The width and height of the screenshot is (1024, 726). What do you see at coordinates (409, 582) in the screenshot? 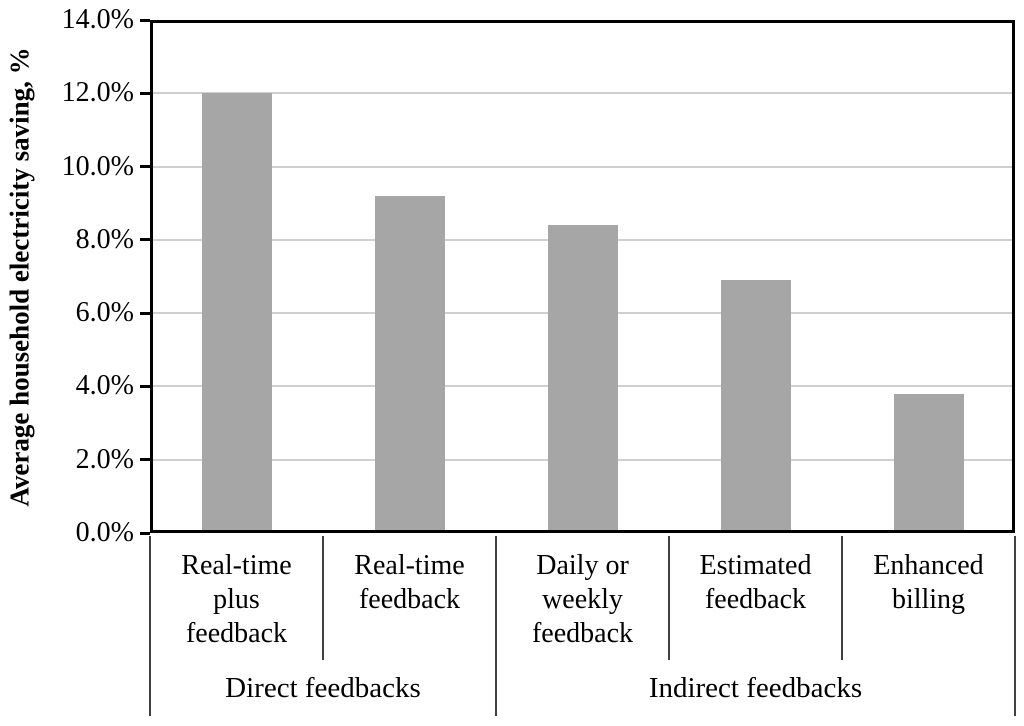
I see `category-label: Real-time feedback` at bounding box center [409, 582].